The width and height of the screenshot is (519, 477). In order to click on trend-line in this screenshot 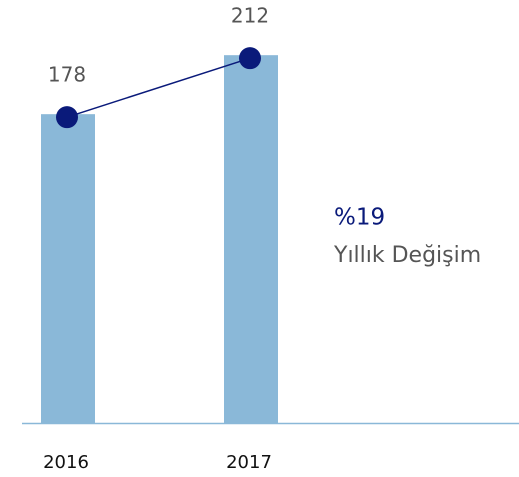, I will do `click(158, 87)`.